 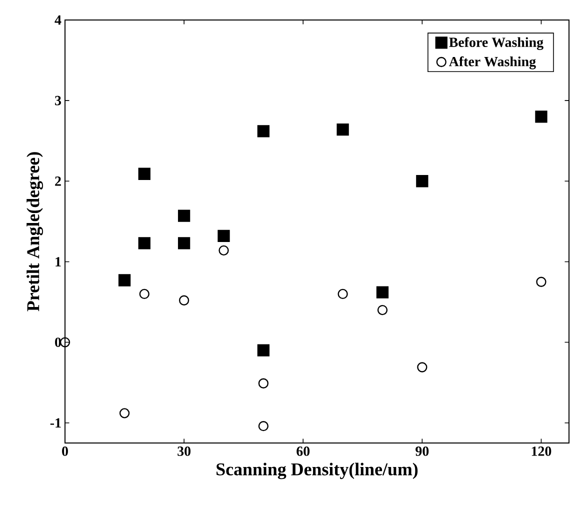 I want to click on x-tick-label: 30, so click(x=184, y=451).